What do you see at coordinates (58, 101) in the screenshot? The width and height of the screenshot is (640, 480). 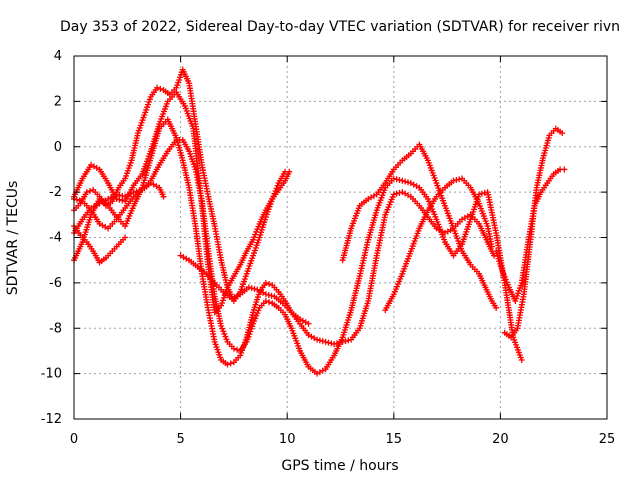 I see `y-tick-label: 2` at bounding box center [58, 101].